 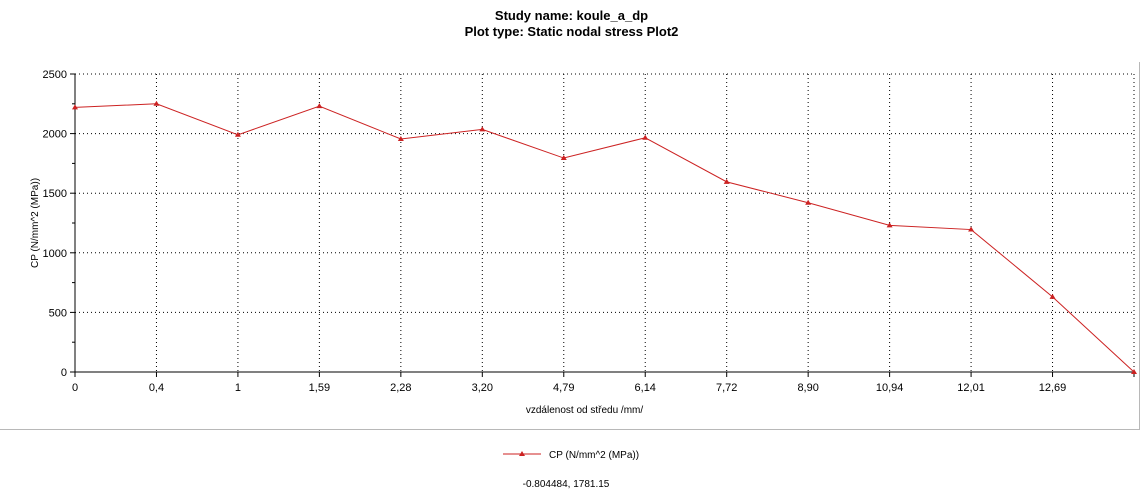 What do you see at coordinates (522, 453) in the screenshot?
I see `legend-triangle-marker-icon` at bounding box center [522, 453].